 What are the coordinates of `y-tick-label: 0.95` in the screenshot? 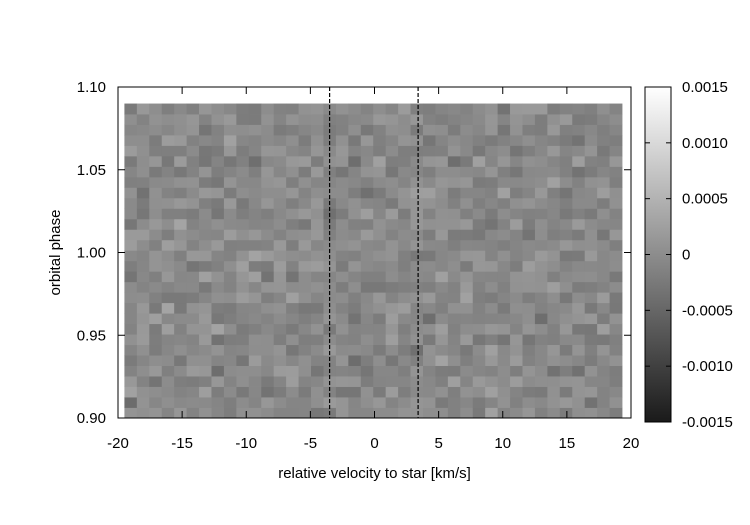 It's located at (91, 335).